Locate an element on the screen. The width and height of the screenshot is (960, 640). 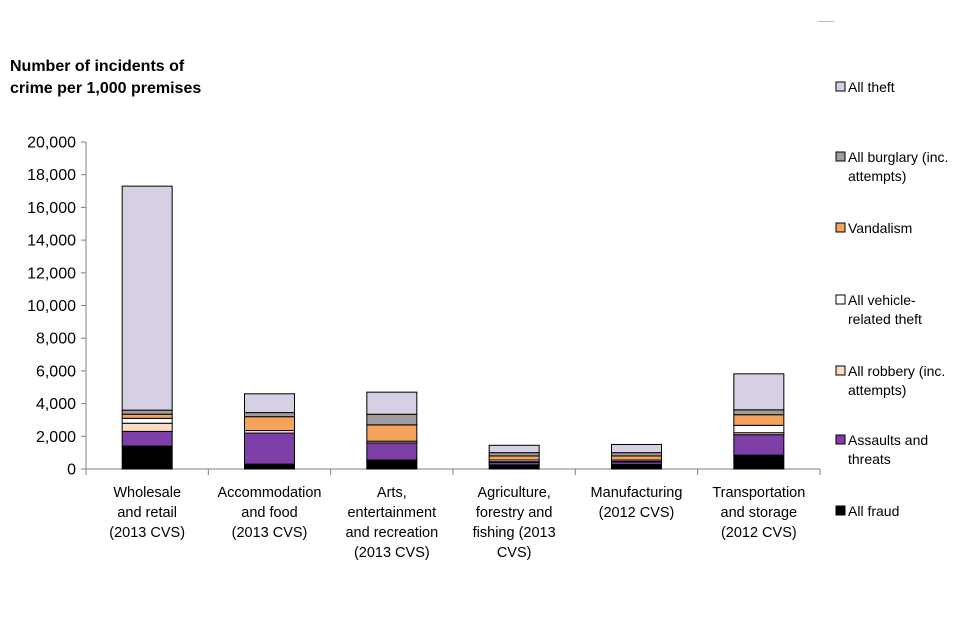
legend-label: All fraud is located at coordinates (873, 511).